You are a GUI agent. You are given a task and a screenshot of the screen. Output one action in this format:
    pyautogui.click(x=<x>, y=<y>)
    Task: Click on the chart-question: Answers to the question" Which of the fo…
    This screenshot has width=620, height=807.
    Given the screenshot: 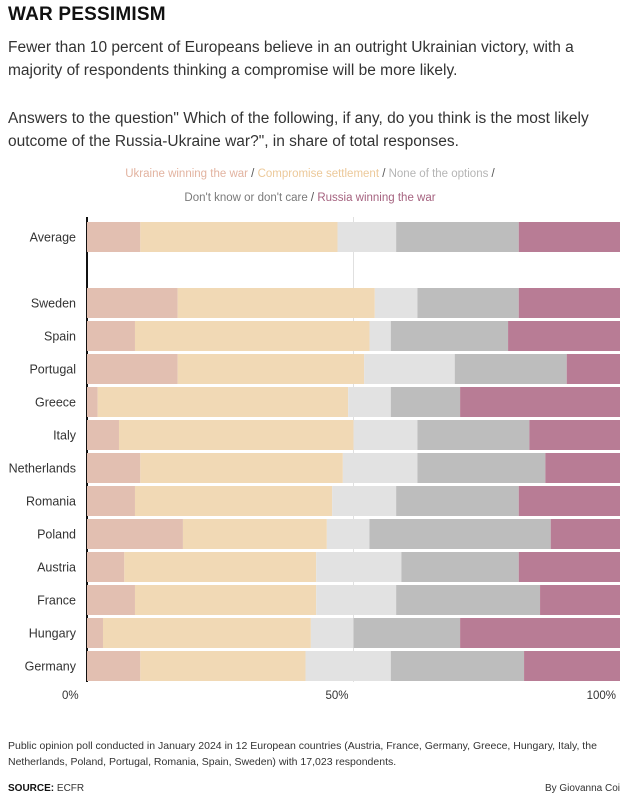 What is the action you would take?
    pyautogui.click(x=298, y=130)
    